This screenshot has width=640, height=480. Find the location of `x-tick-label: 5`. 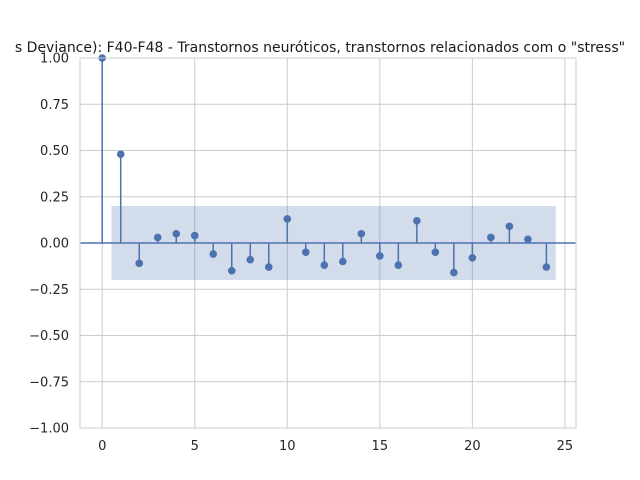

x-tick-label: 5 is located at coordinates (195, 446).